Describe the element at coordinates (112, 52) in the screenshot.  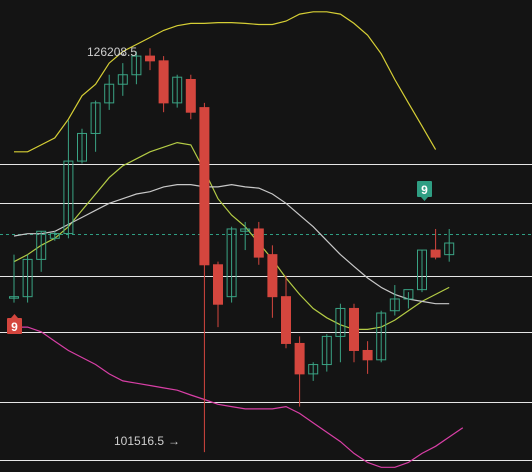
I see `high-price-label: 126208.5` at that location.